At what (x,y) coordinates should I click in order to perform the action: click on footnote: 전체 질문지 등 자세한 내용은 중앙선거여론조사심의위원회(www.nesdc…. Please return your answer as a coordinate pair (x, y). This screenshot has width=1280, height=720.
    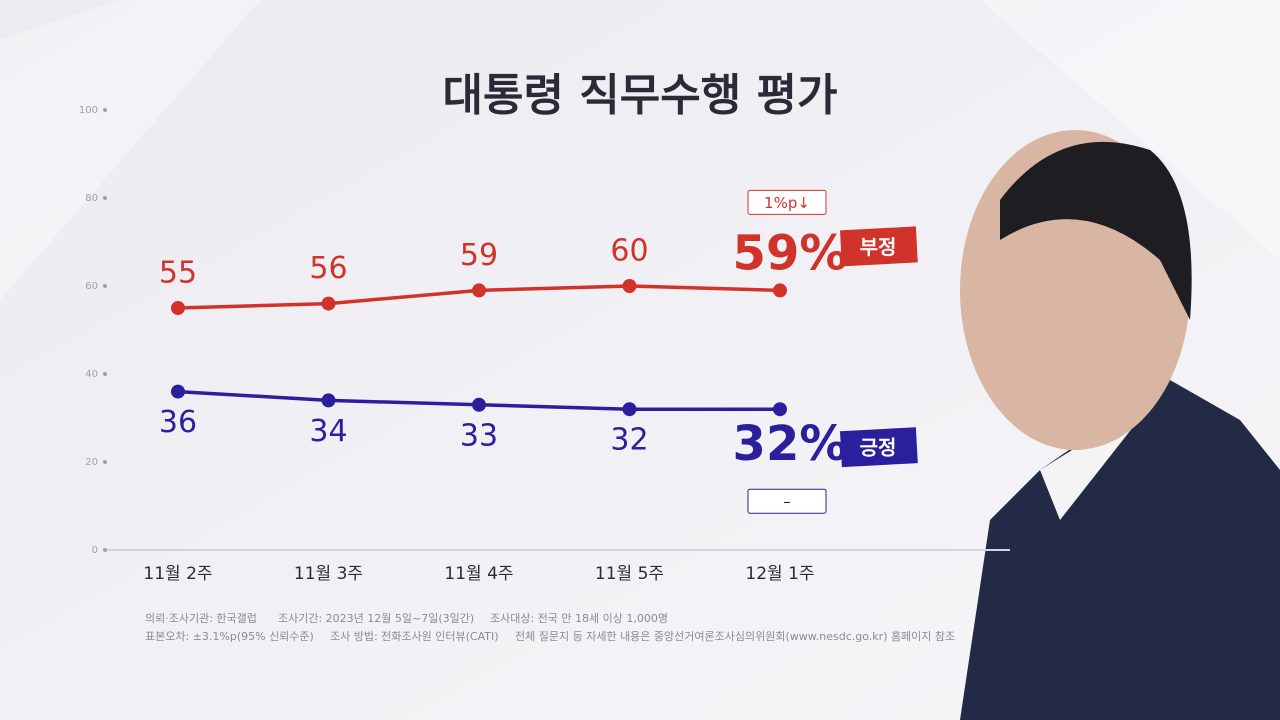
    Looking at the image, I should click on (735, 636).